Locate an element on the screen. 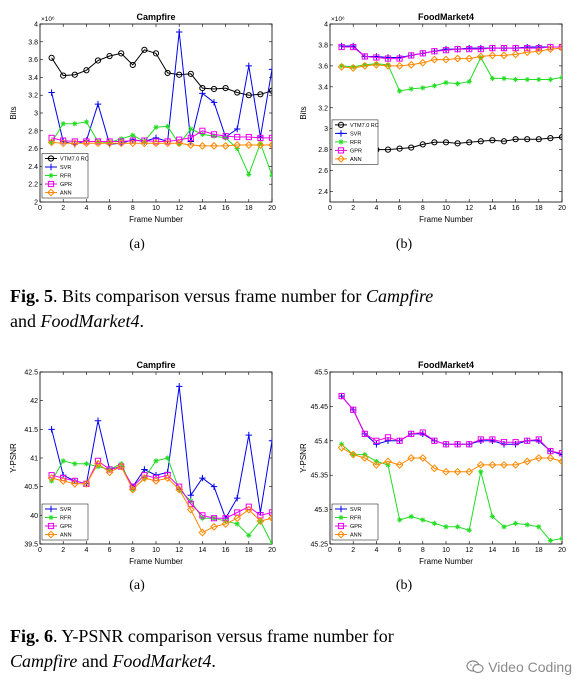 The width and height of the screenshot is (586, 683). psnr-campfire-xlabel: Frame Number is located at coordinates (156, 561).